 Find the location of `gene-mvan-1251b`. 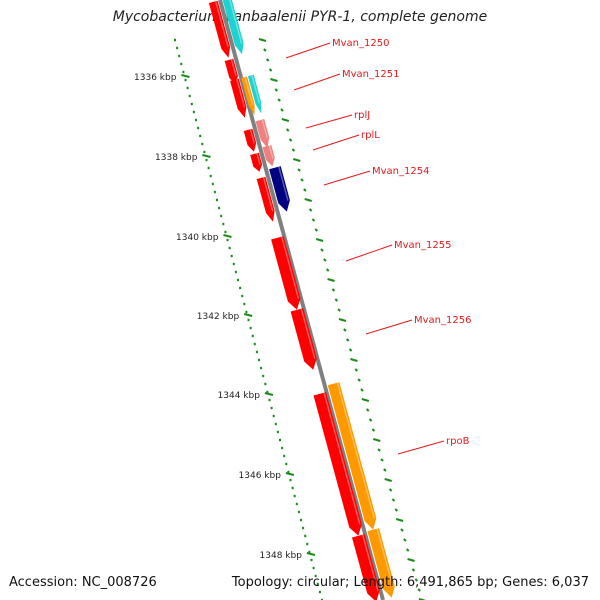

gene-mvan-1251b is located at coordinates (254, 94).